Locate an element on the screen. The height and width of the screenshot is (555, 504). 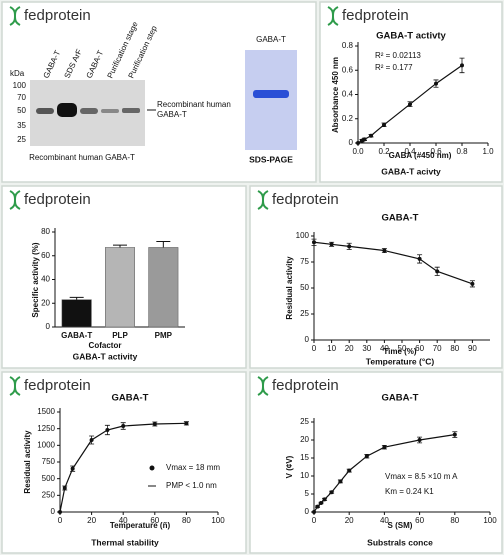
x-tick-label: 100 is located at coordinates (490, 520).